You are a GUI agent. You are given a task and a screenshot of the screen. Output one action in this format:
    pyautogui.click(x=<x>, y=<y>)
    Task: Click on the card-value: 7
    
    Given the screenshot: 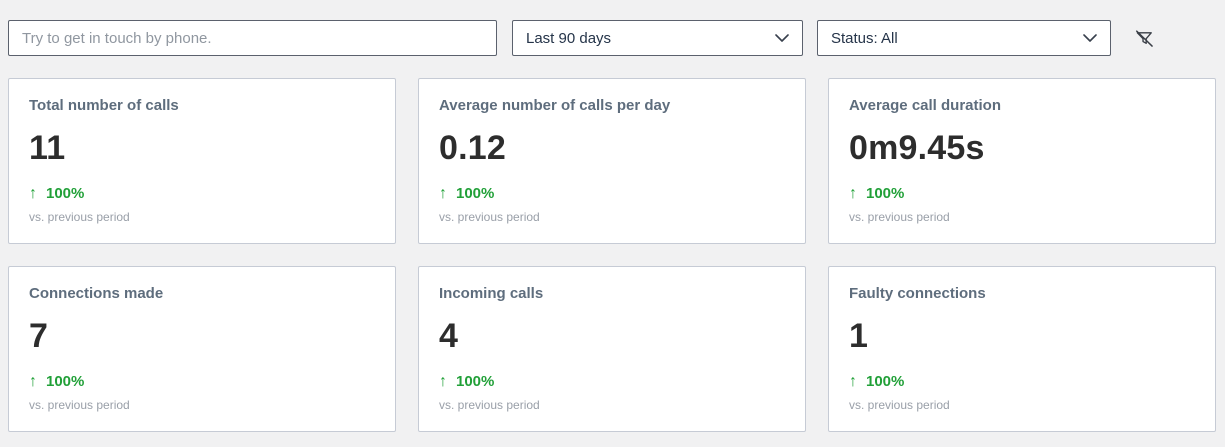 What is the action you would take?
    pyautogui.click(x=39, y=336)
    